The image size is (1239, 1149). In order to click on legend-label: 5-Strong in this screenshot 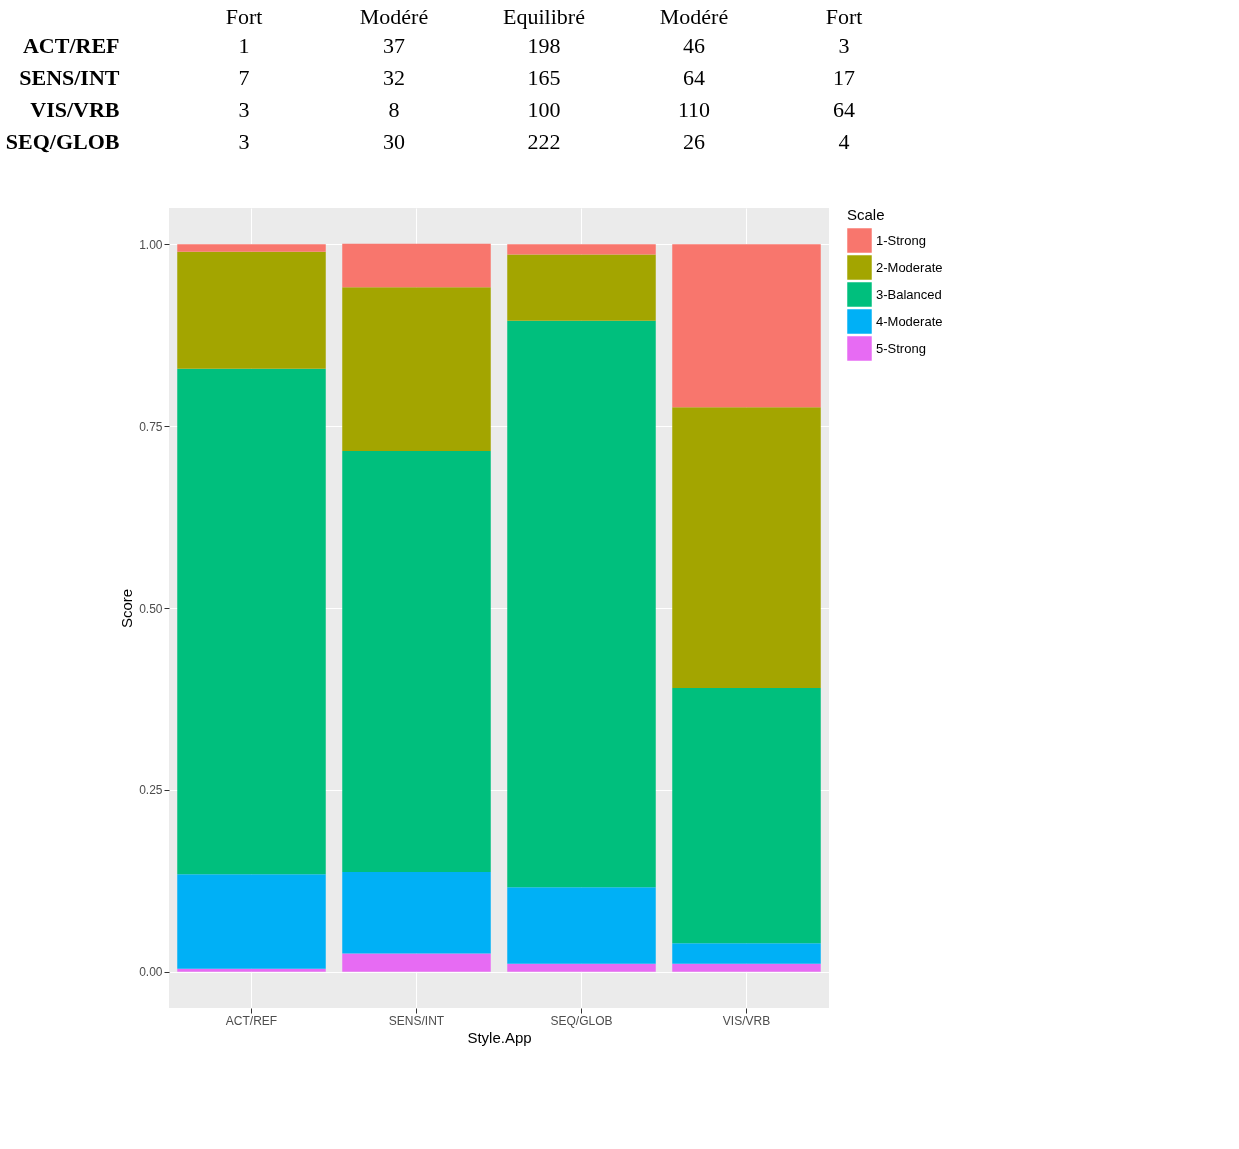, I will do `click(901, 348)`.